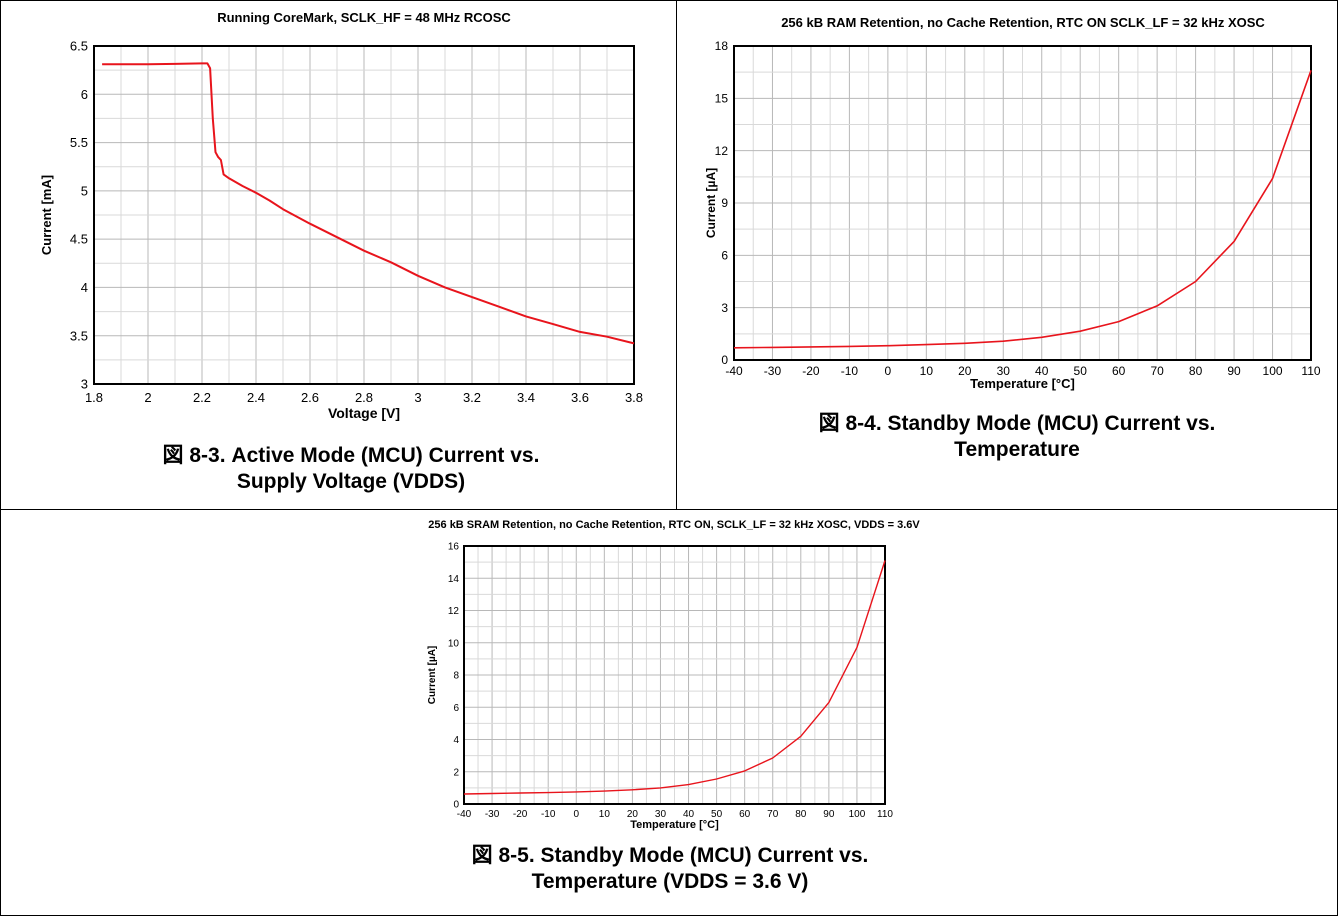  Describe the element at coordinates (79, 142) in the screenshot. I see `y-tick-label: 5.5` at that location.